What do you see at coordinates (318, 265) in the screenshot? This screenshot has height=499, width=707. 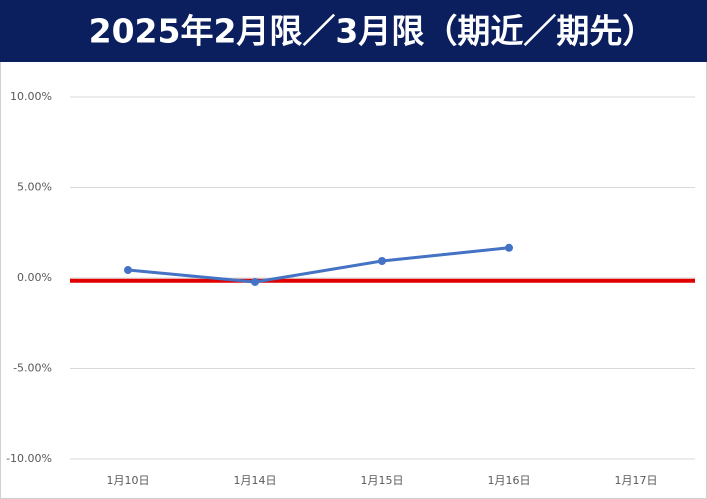 I see `series-line` at bounding box center [318, 265].